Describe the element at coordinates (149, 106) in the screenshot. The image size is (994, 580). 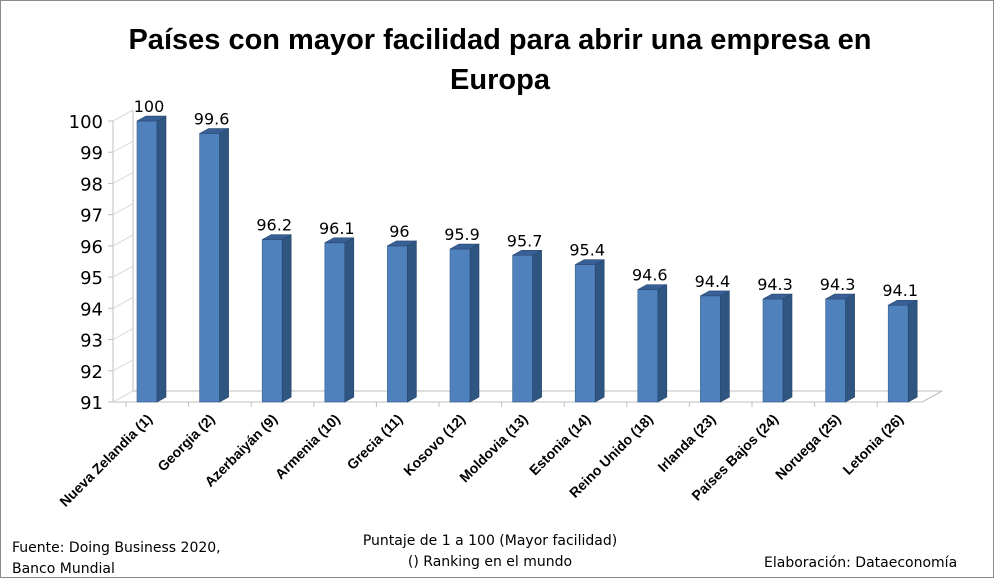
I see `value-label: 100` at that location.